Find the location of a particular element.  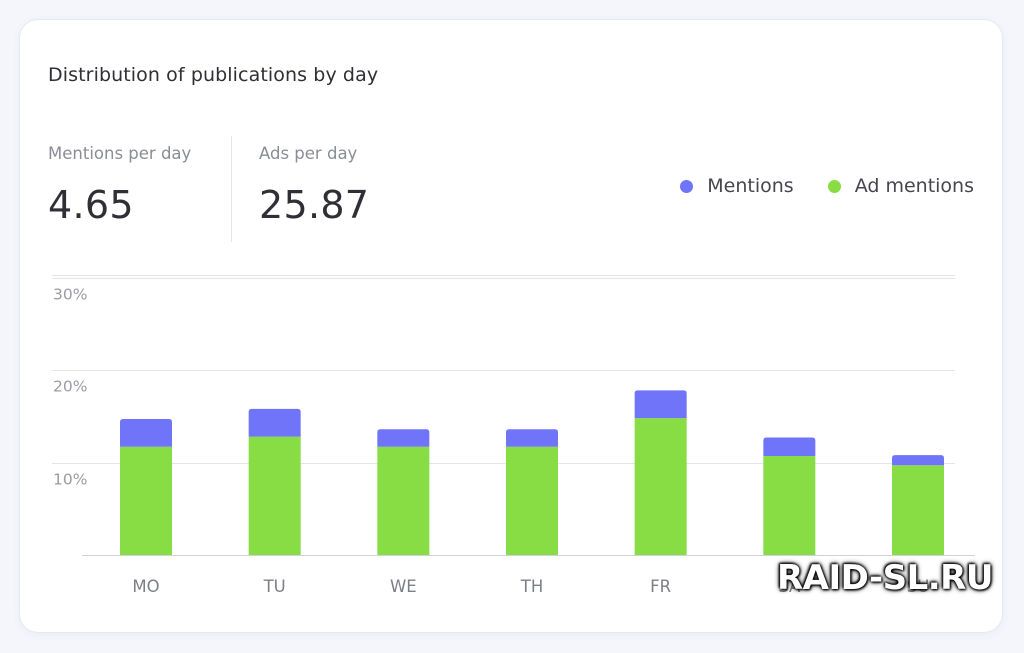

legend-label: Mentions is located at coordinates (750, 186).